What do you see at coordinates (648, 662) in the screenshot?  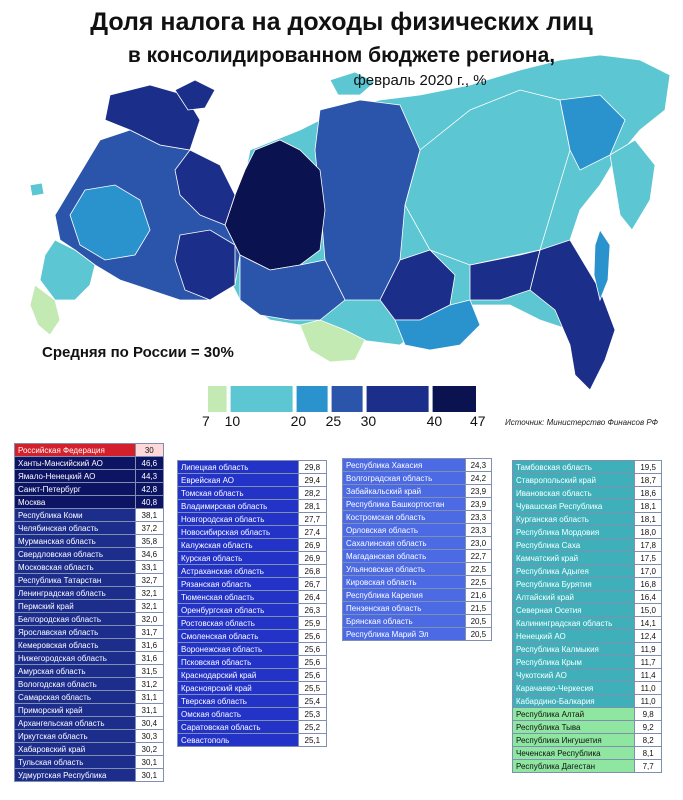 I see `region-value: 11,7` at bounding box center [648, 662].